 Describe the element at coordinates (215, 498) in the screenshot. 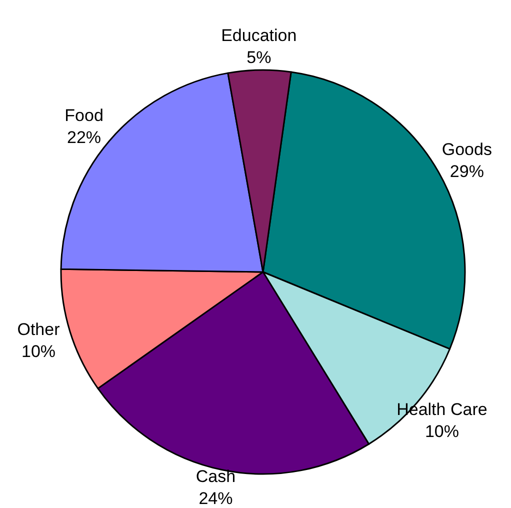

I see `data-label: 24%` at that location.